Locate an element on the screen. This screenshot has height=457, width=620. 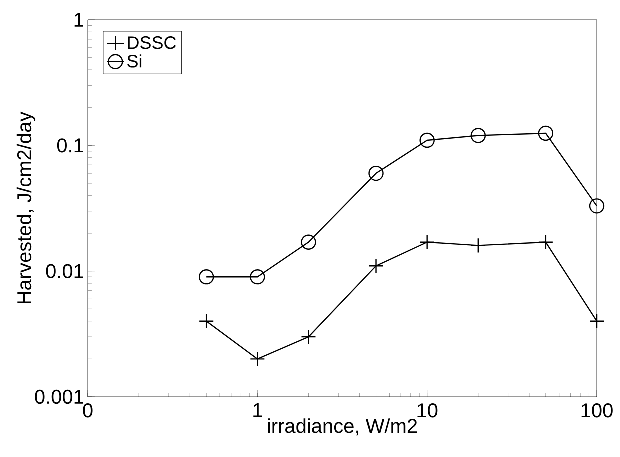
y-axis-title: Harvested, J/cm2/day is located at coordinates (26, 208).